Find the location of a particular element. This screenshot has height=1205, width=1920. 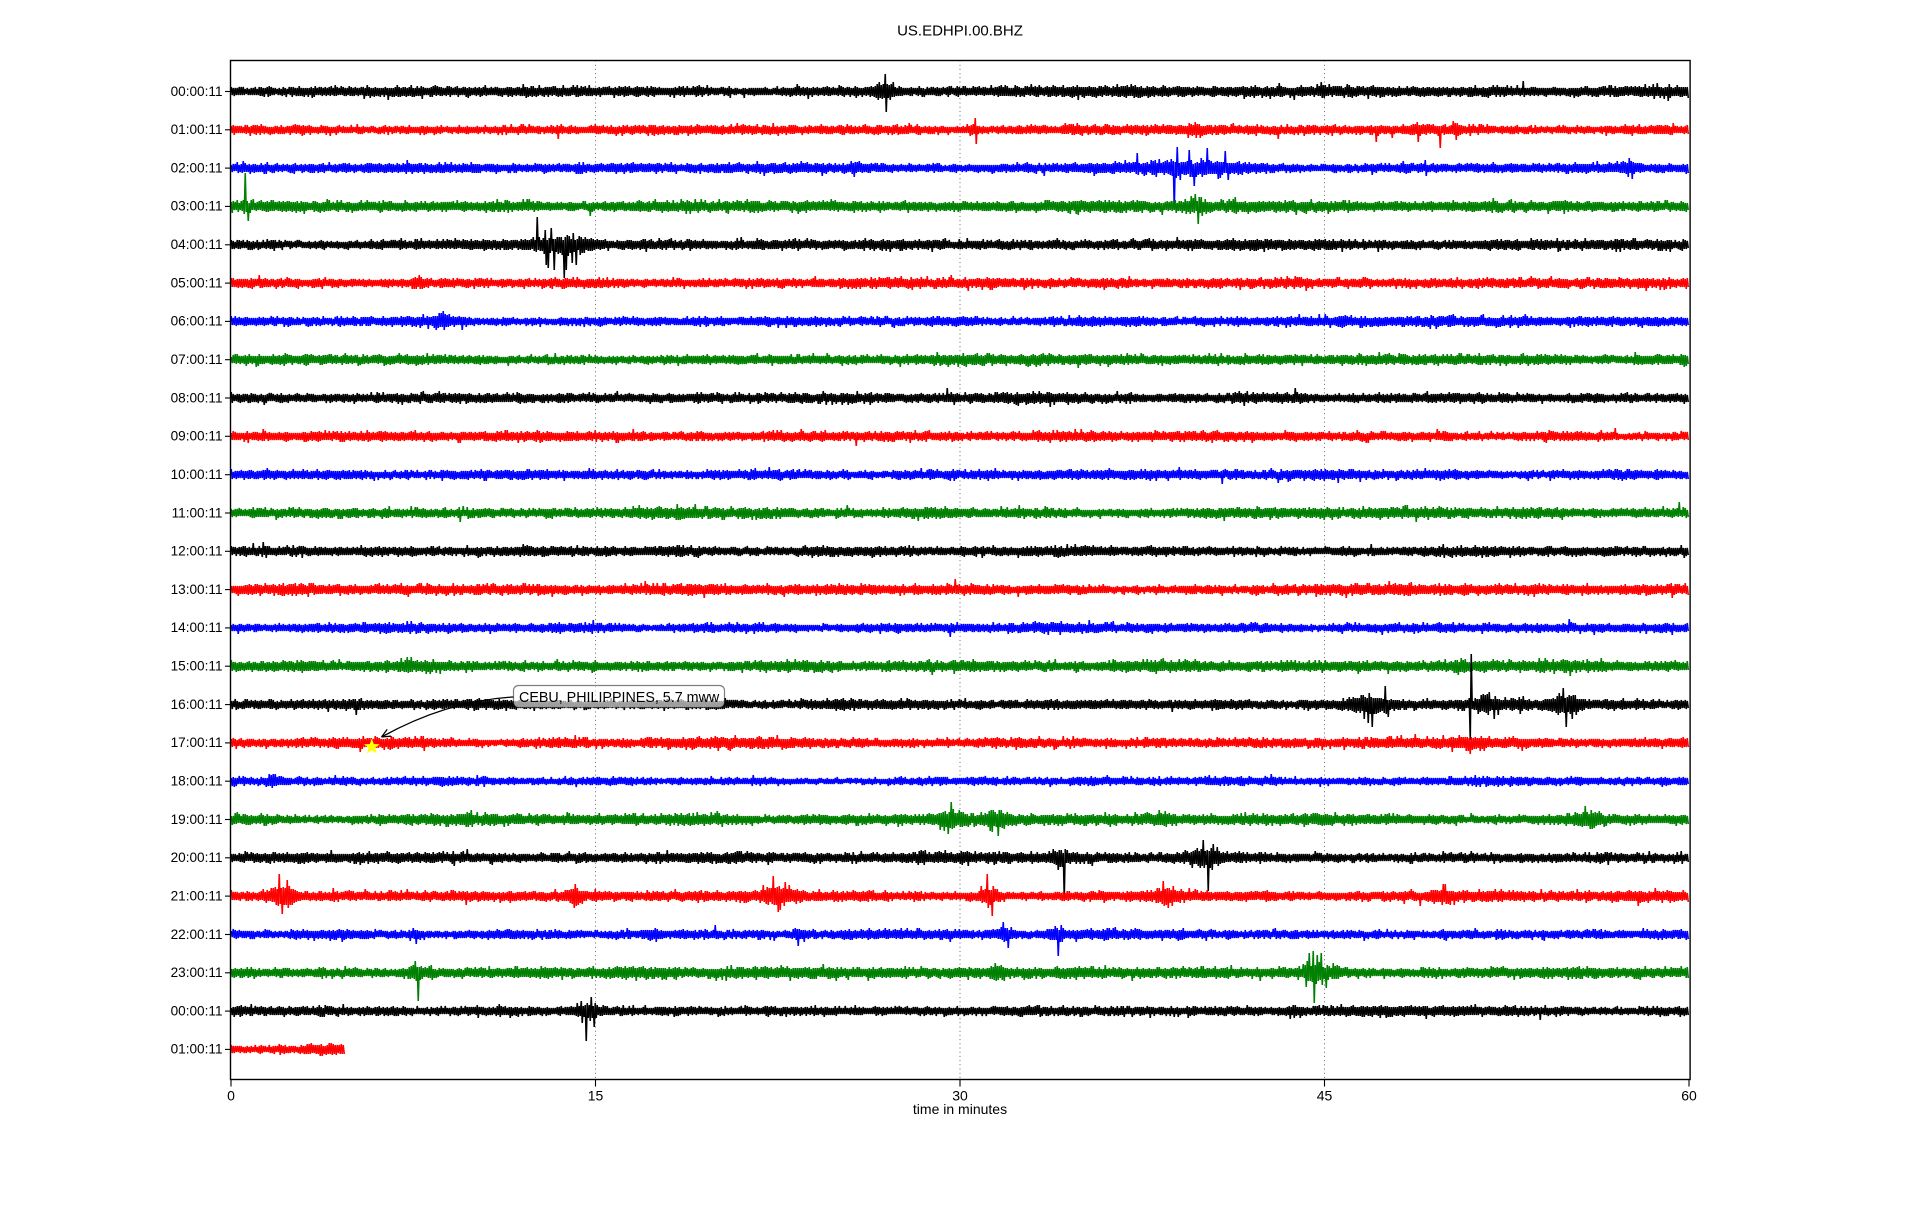

svg-text: 09:00:11 is located at coordinates (197, 436).